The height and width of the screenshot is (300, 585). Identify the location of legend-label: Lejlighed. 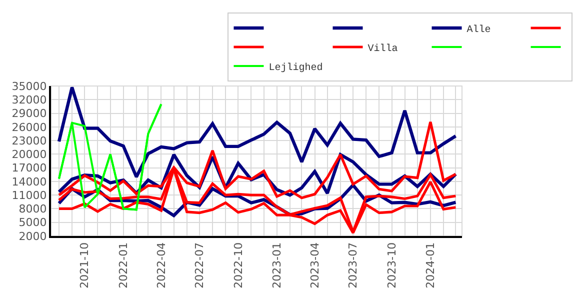
(295, 68).